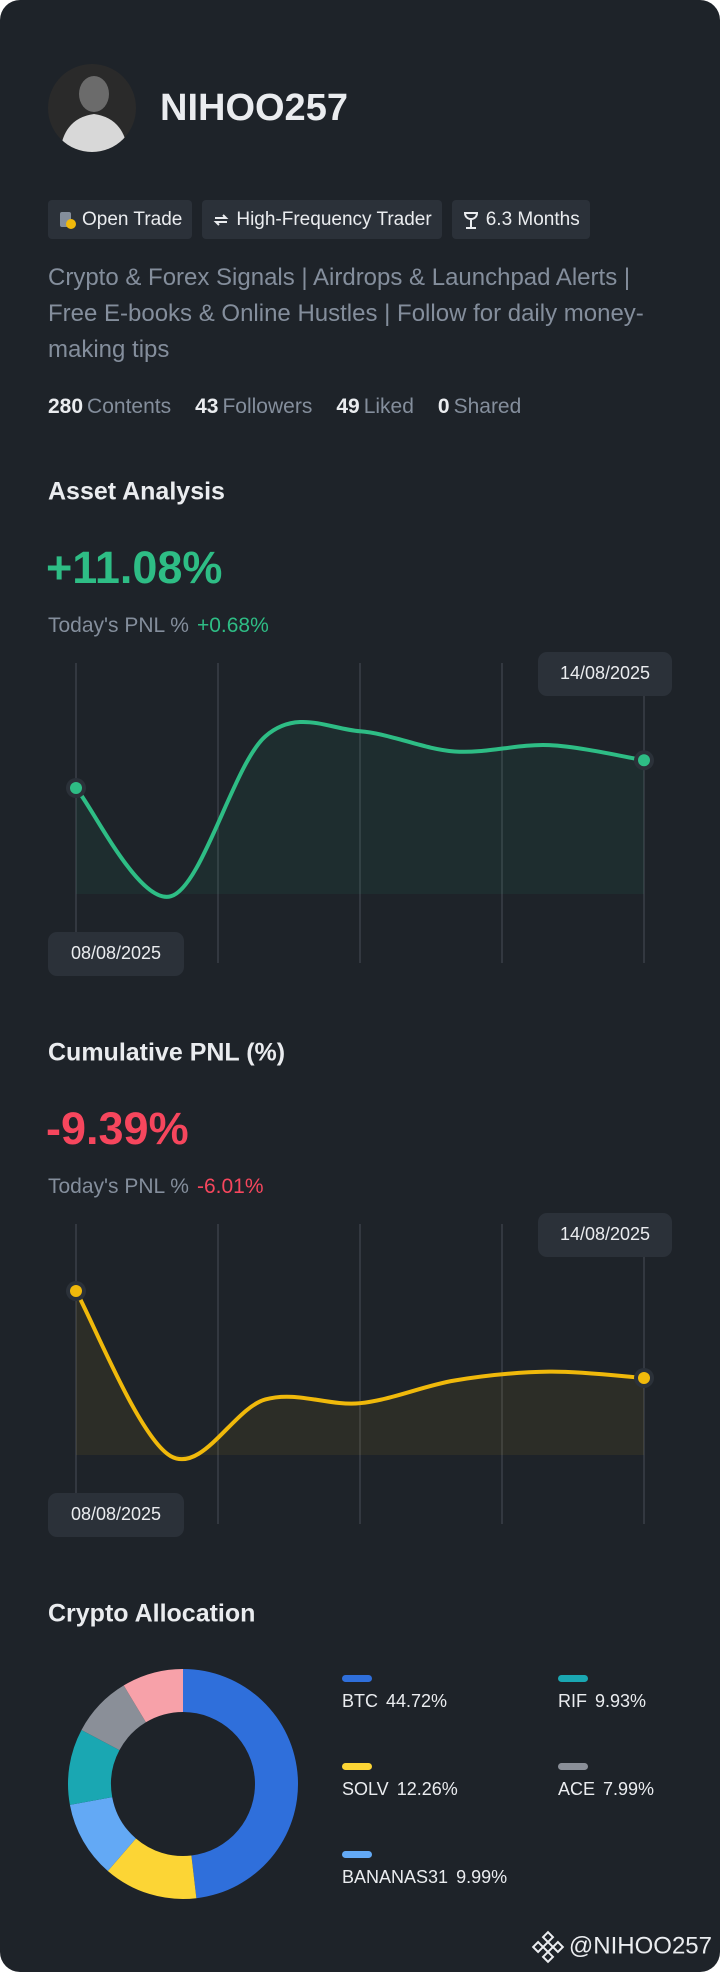  I want to click on headline-value: +11.08%, so click(134, 567).